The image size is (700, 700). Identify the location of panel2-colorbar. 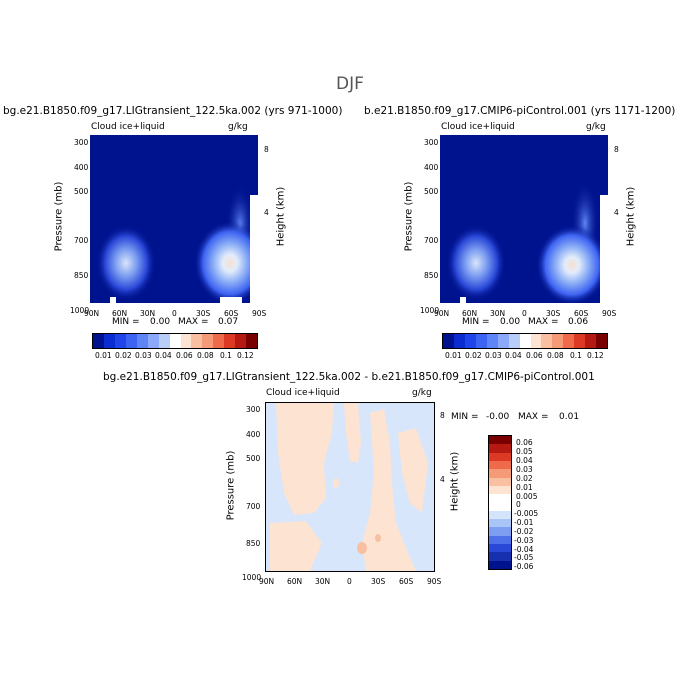
(525, 341).